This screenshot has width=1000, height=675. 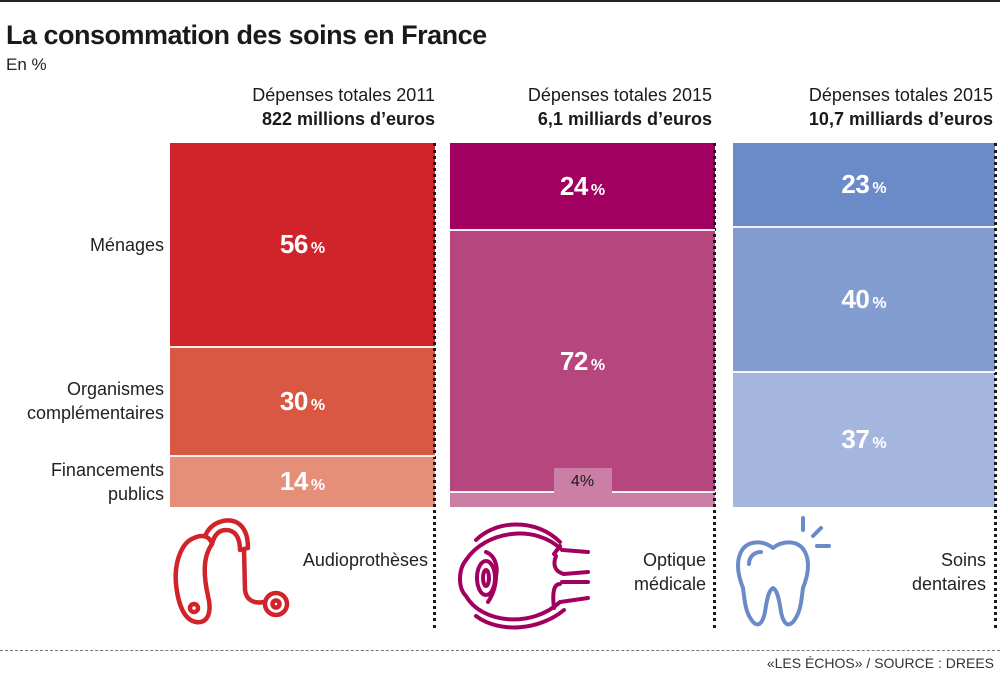 What do you see at coordinates (246, 35) in the screenshot?
I see `chart-title: La consommation des soins en France` at bounding box center [246, 35].